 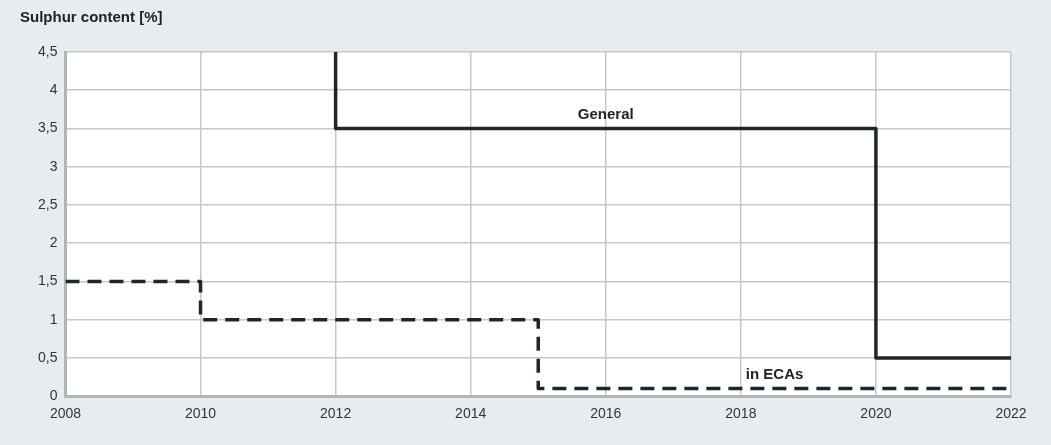 What do you see at coordinates (47, 280) in the screenshot?
I see `y-tick-label: 1,5` at bounding box center [47, 280].